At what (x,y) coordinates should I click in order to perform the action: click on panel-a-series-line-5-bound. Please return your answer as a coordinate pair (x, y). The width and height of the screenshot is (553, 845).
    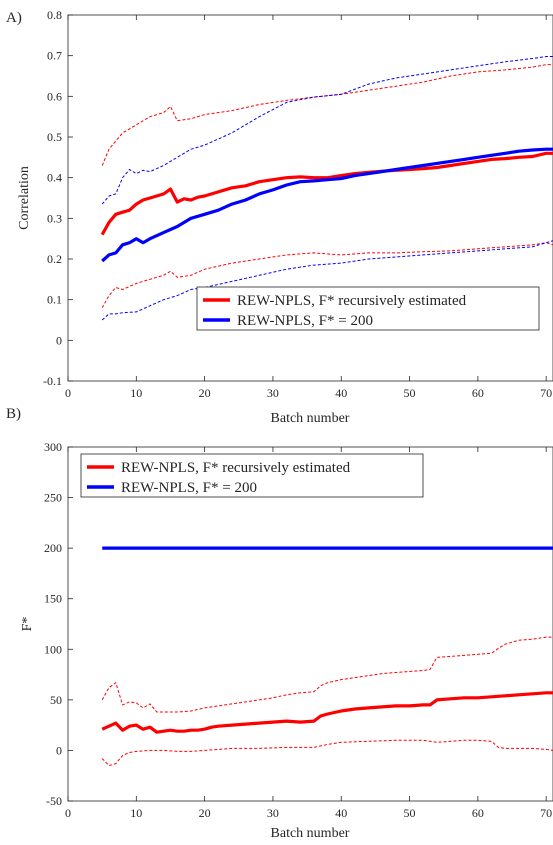
    Looking at the image, I should click on (327, 280).